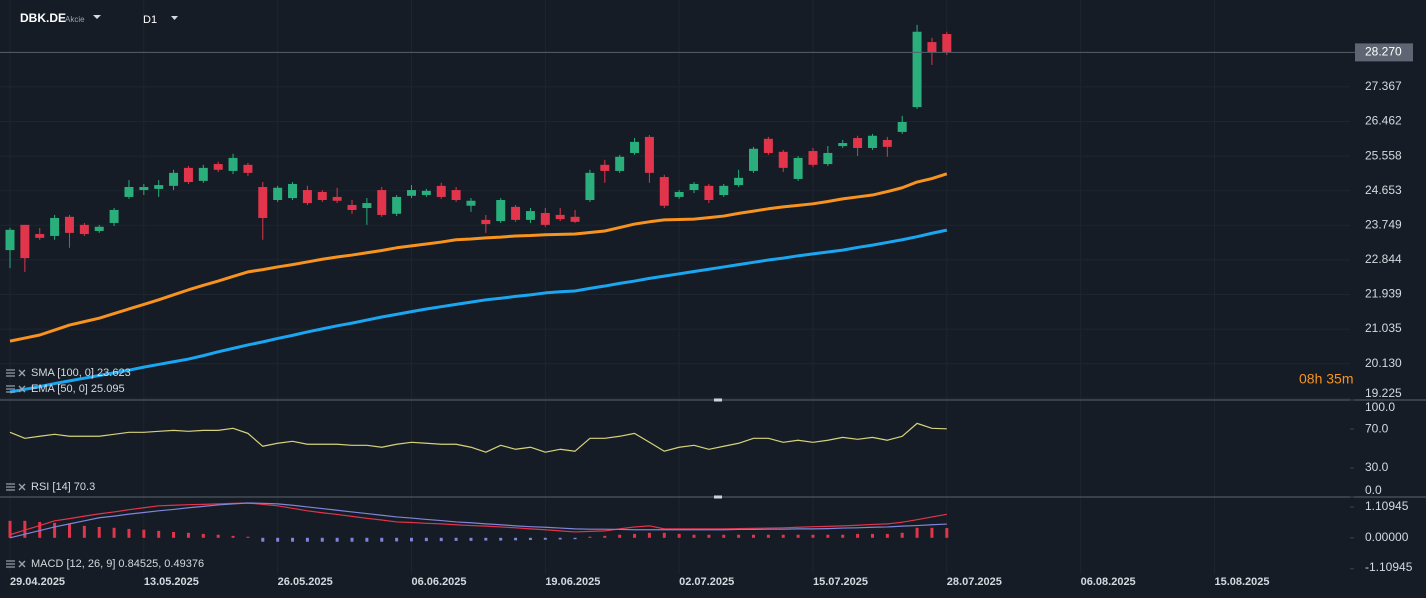 The width and height of the screenshot is (1426, 598). Describe the element at coordinates (840, 582) in the screenshot. I see `x-tick-label: 15.07.2025` at that location.